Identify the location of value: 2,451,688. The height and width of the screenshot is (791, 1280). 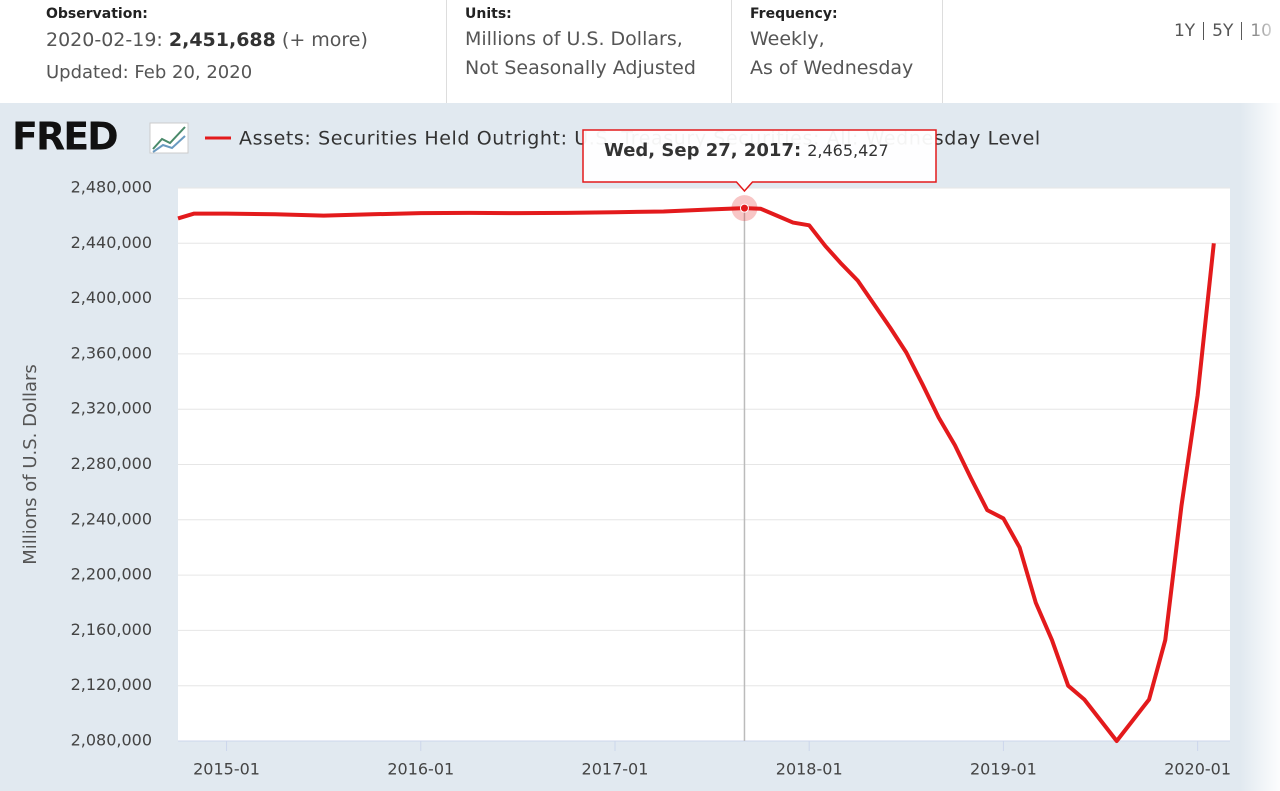
(222, 40).